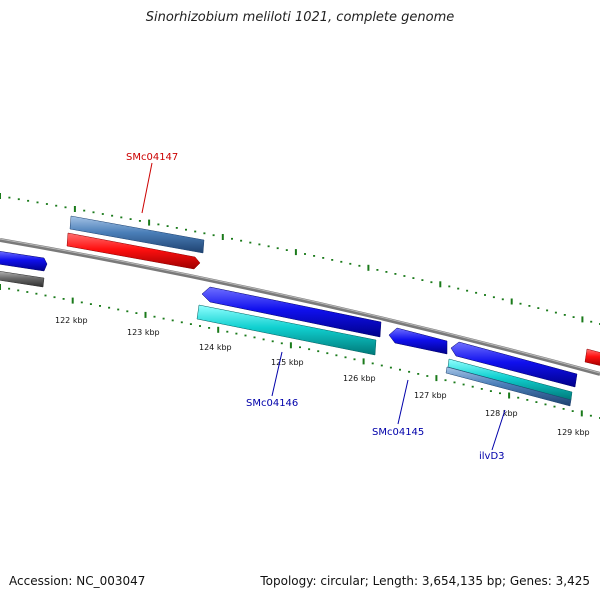 This screenshot has height=600, width=600. I want to click on tick-label: 122 kbp, so click(71, 320).